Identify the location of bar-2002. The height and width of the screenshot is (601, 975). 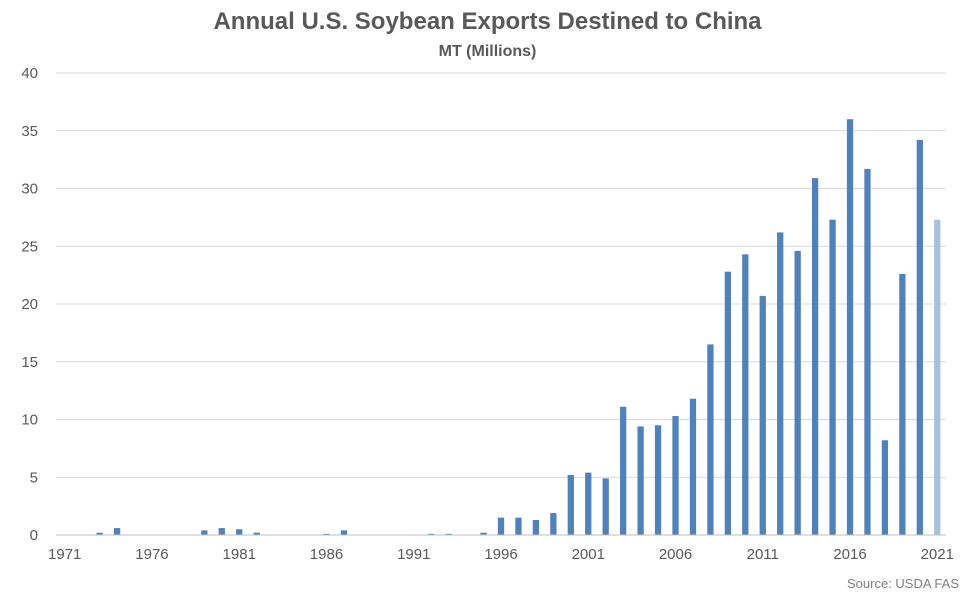
(605, 506).